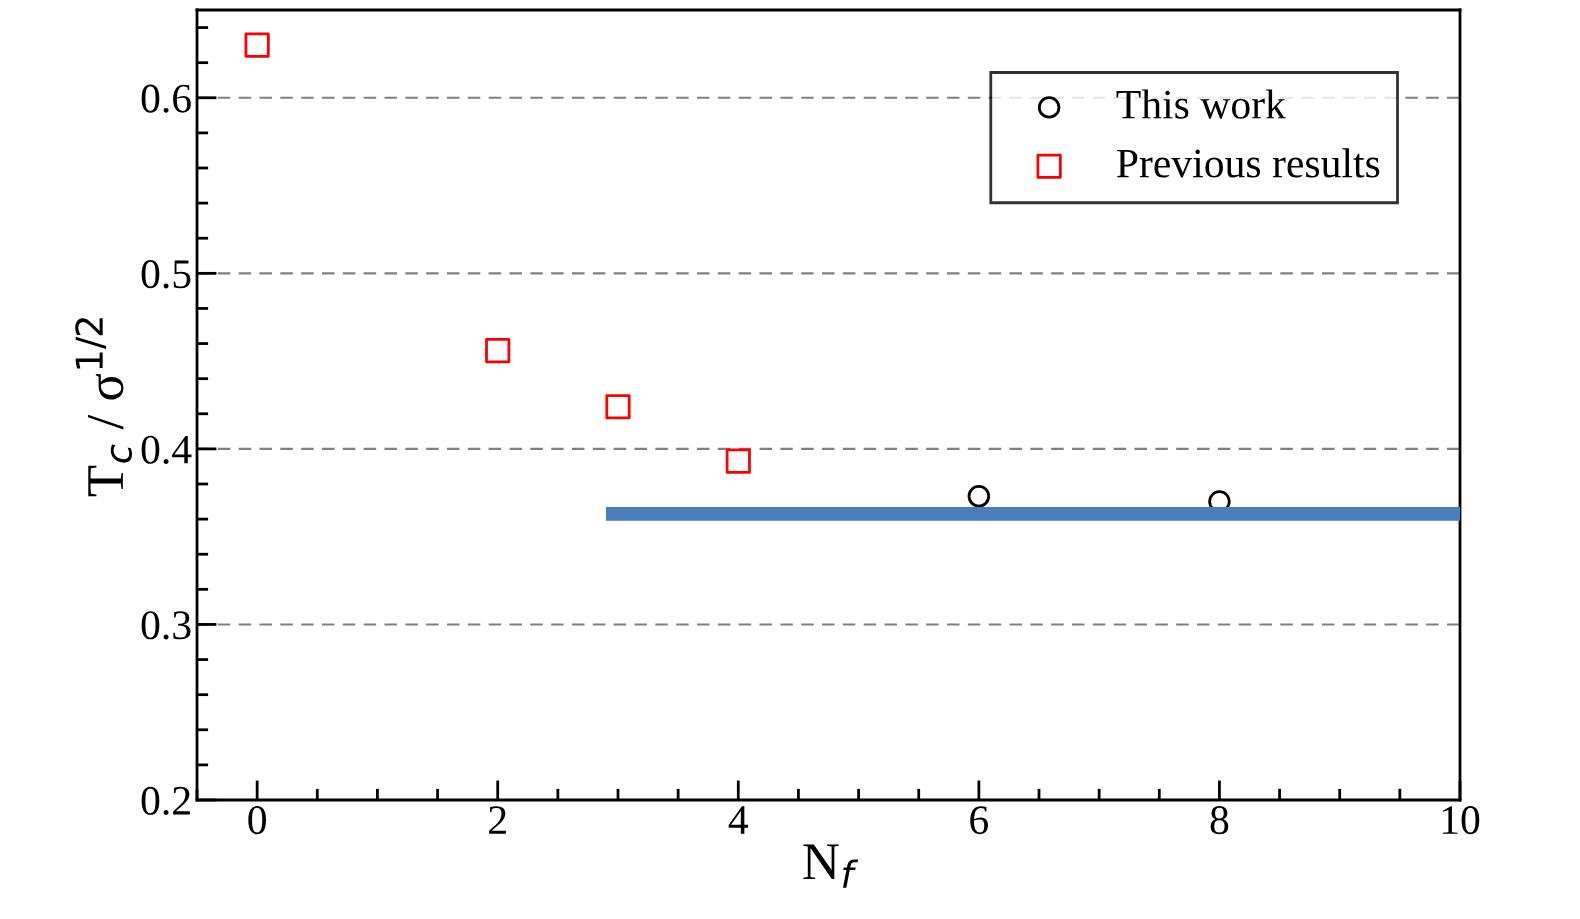 The height and width of the screenshot is (919, 1580). Describe the element at coordinates (166, 449) in the screenshot. I see `y-tick-label: 0.4` at that location.